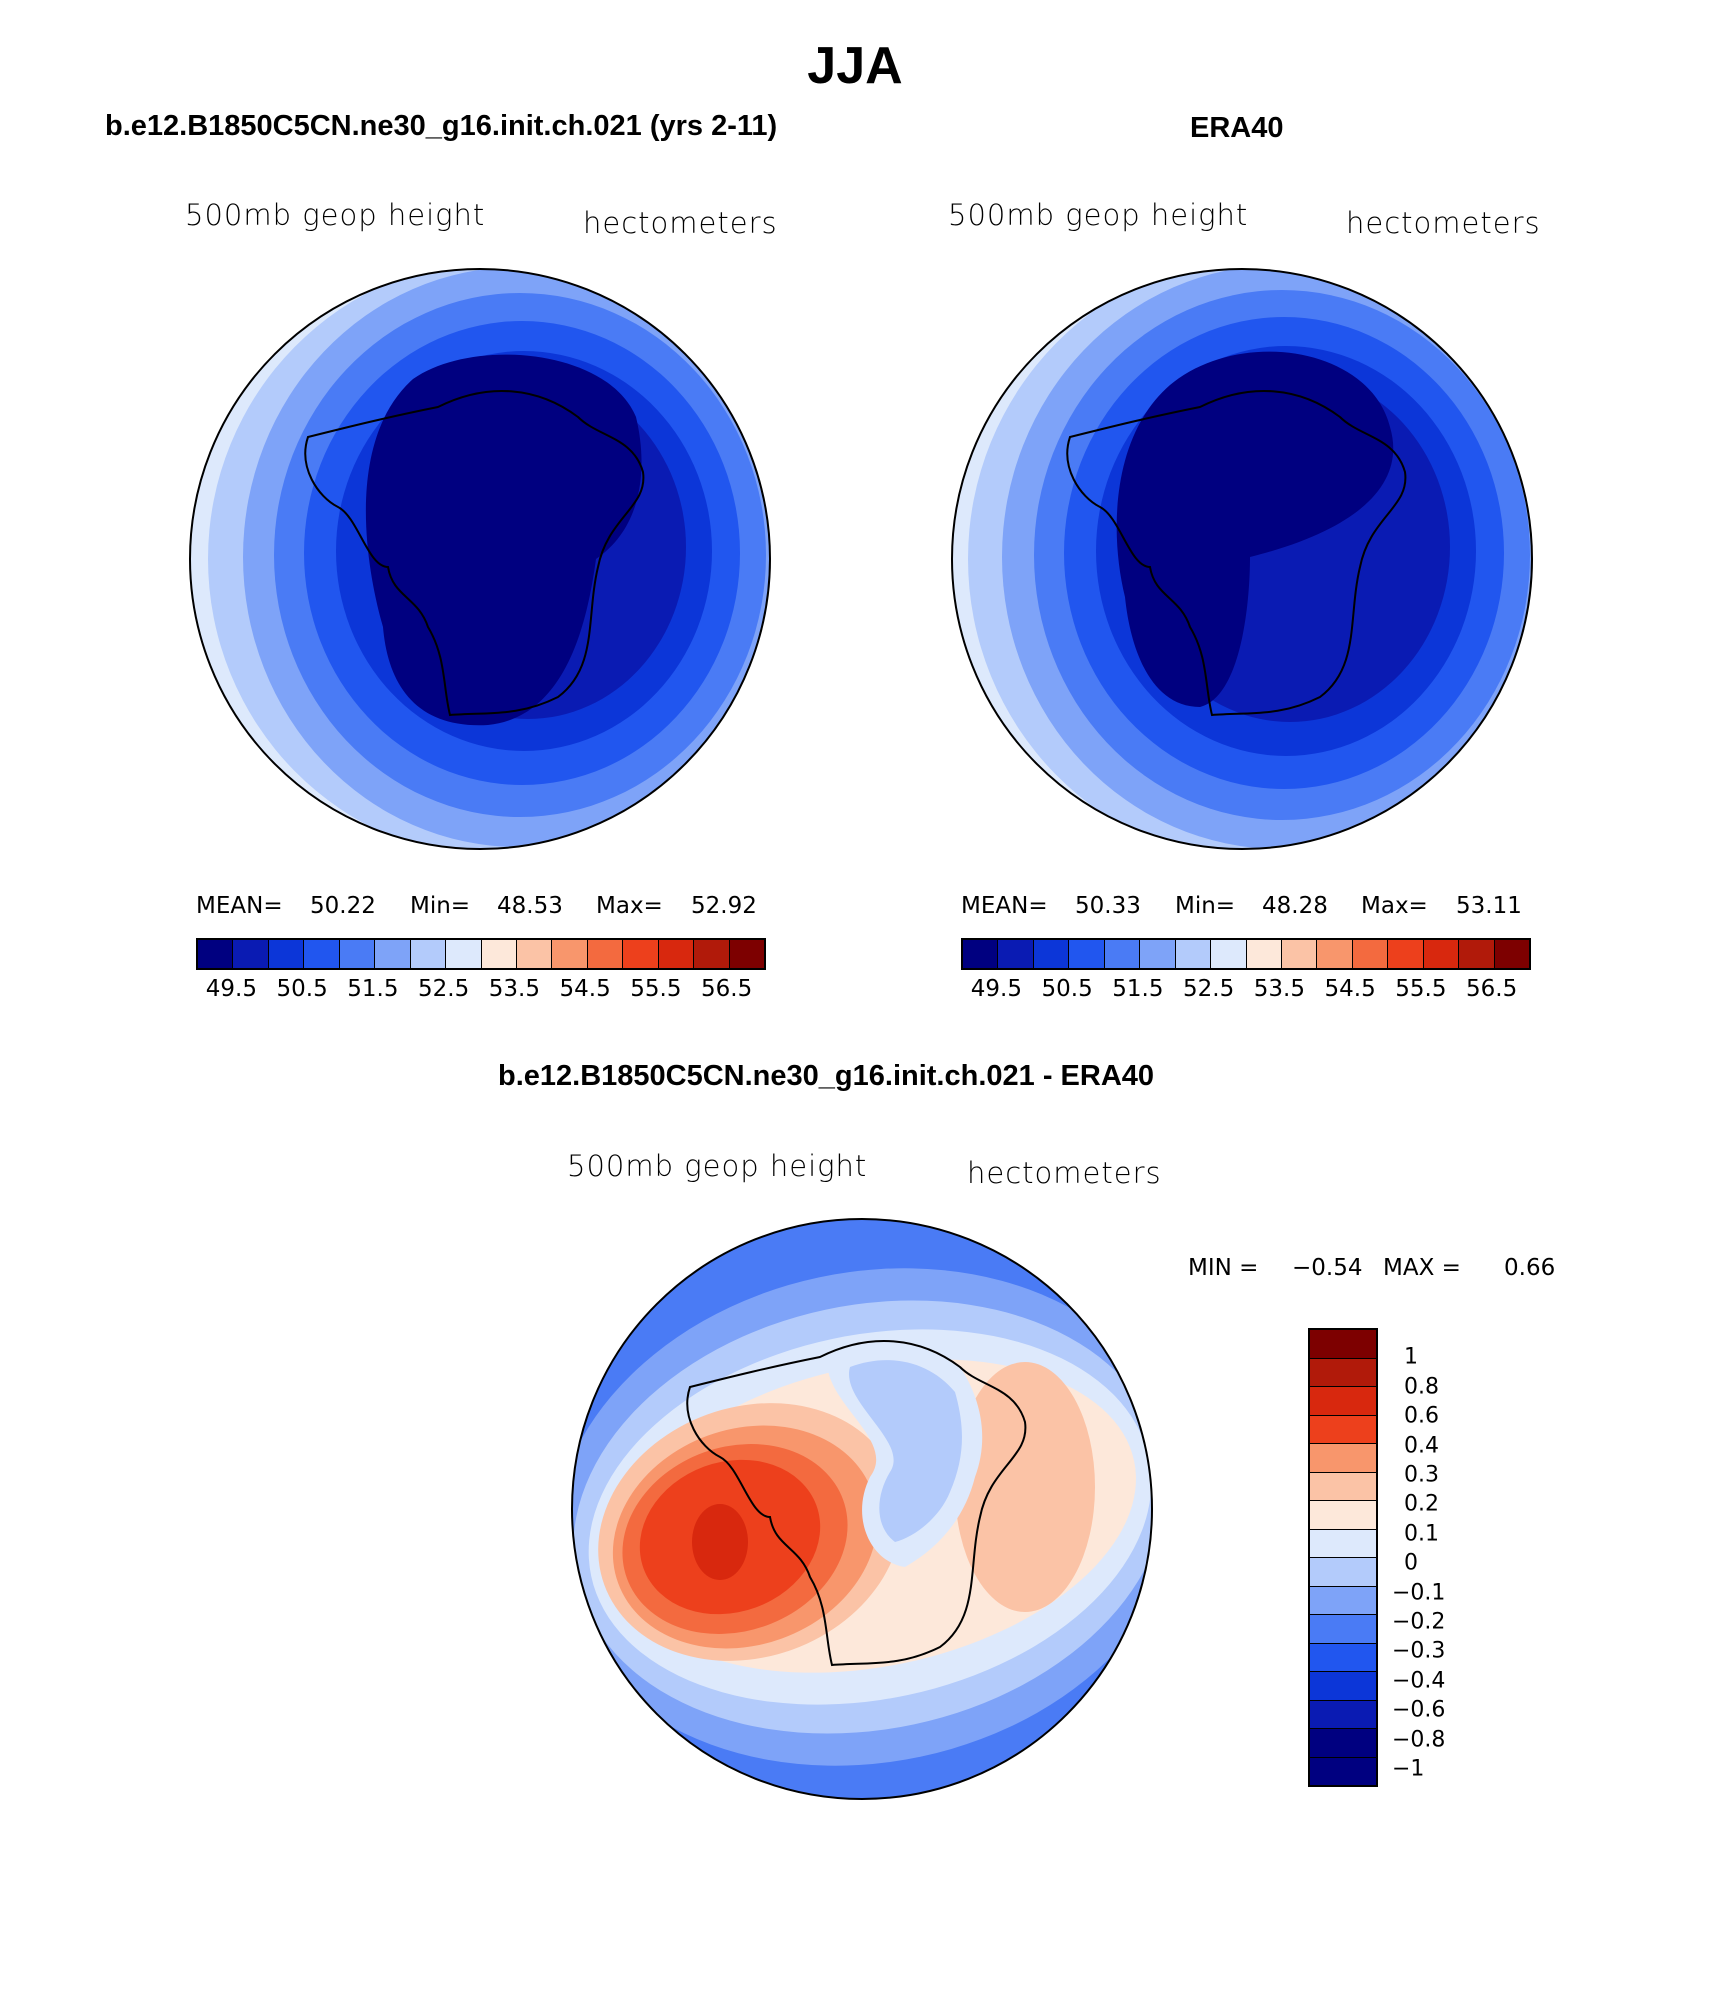 The height and width of the screenshot is (2011, 1710). Describe the element at coordinates (1004, 906) in the screenshot. I see `obs-mean-label: MEAN=` at that location.